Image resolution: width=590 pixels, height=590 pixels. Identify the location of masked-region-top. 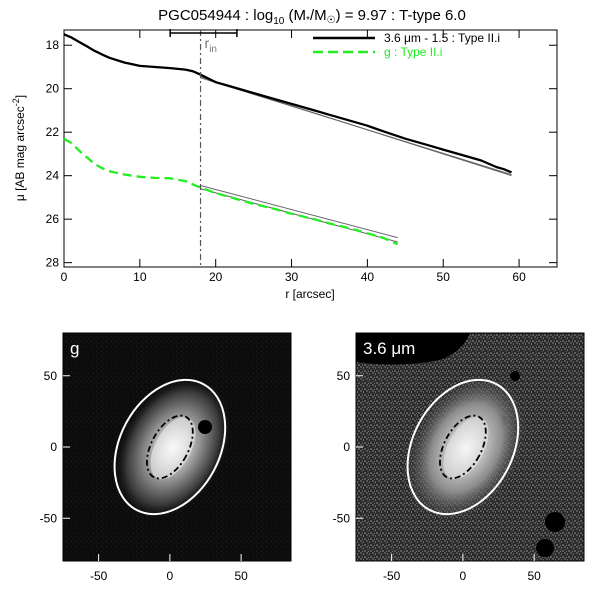
(413, 349).